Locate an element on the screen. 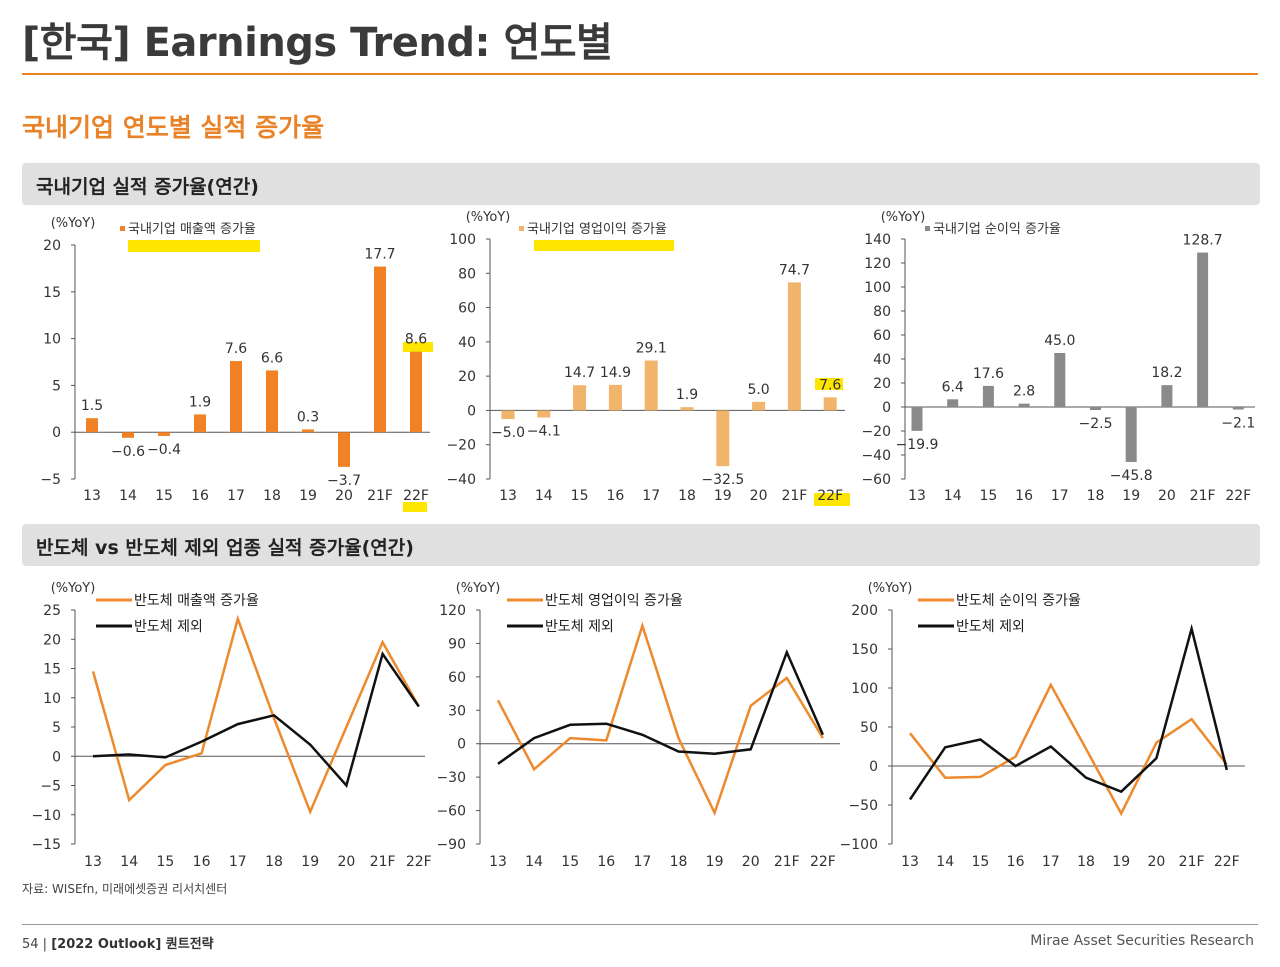 The image size is (1280, 967). data-label: 2.8 is located at coordinates (1024, 392).